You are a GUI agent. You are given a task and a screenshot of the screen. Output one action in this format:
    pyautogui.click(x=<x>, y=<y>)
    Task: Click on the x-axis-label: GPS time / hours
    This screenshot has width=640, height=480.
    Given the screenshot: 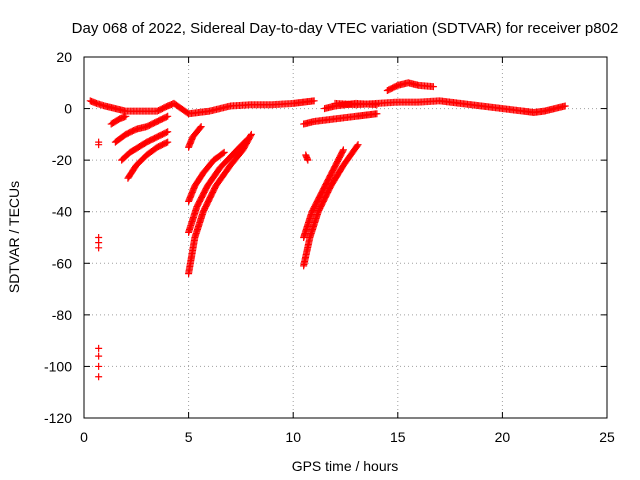 What is the action you would take?
    pyautogui.click(x=345, y=466)
    